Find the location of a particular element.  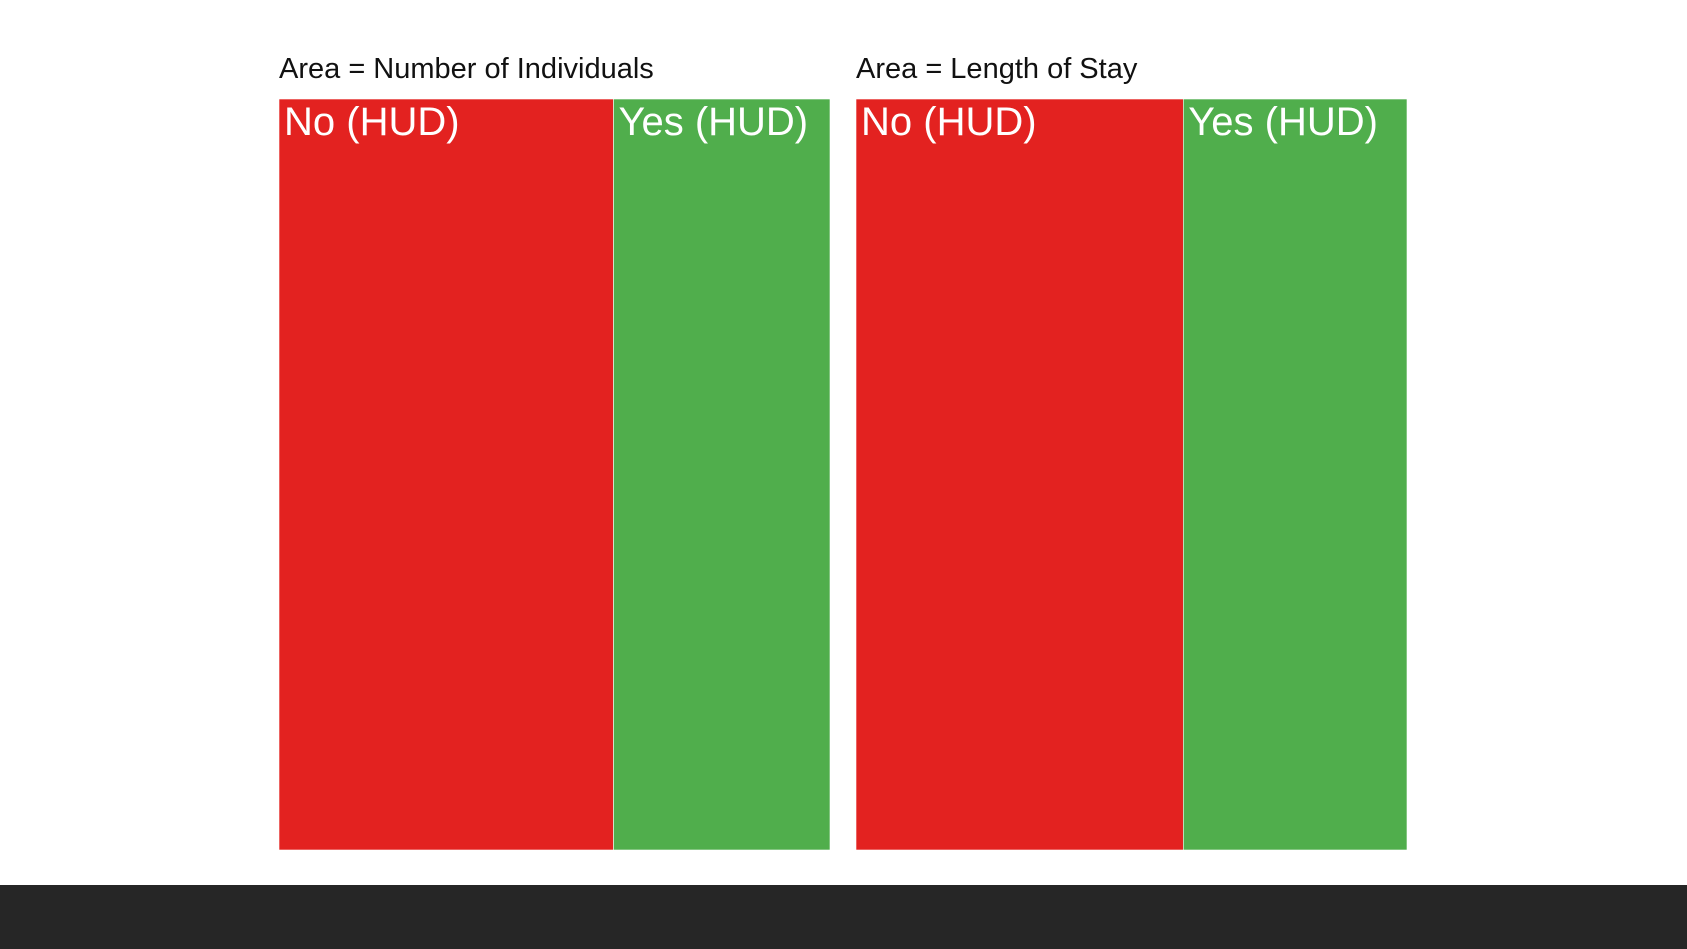

chart-title-length-of-stay: Area = Length of Stay is located at coordinates (997, 69).